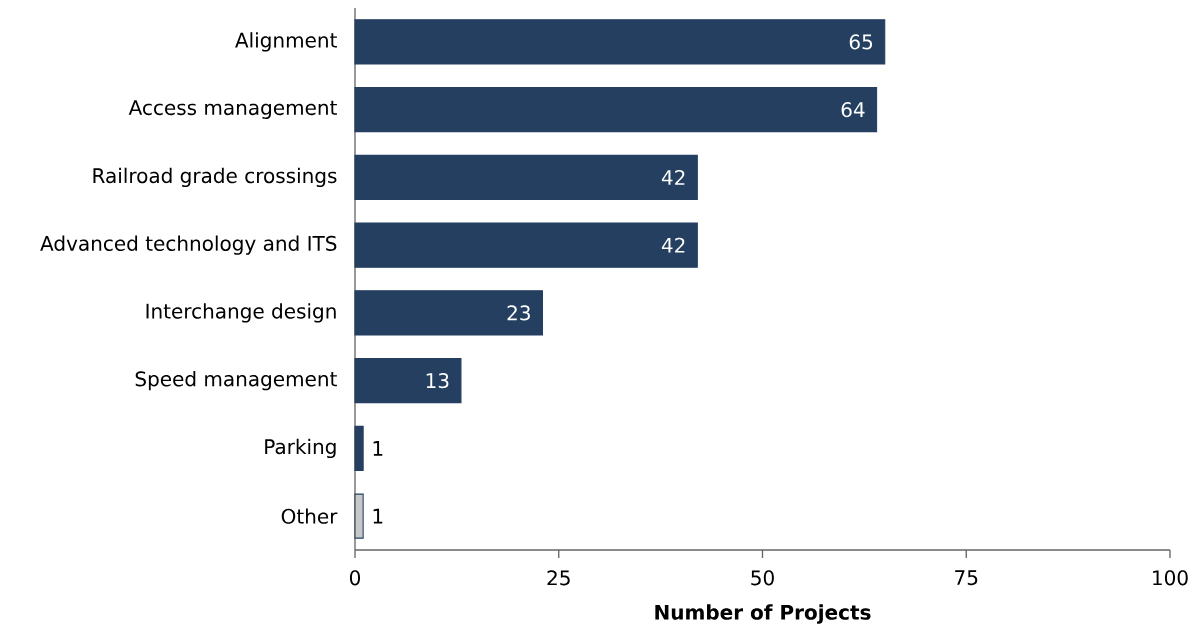 The height and width of the screenshot is (641, 1200). I want to click on x-tick-label: 75, so click(966, 578).